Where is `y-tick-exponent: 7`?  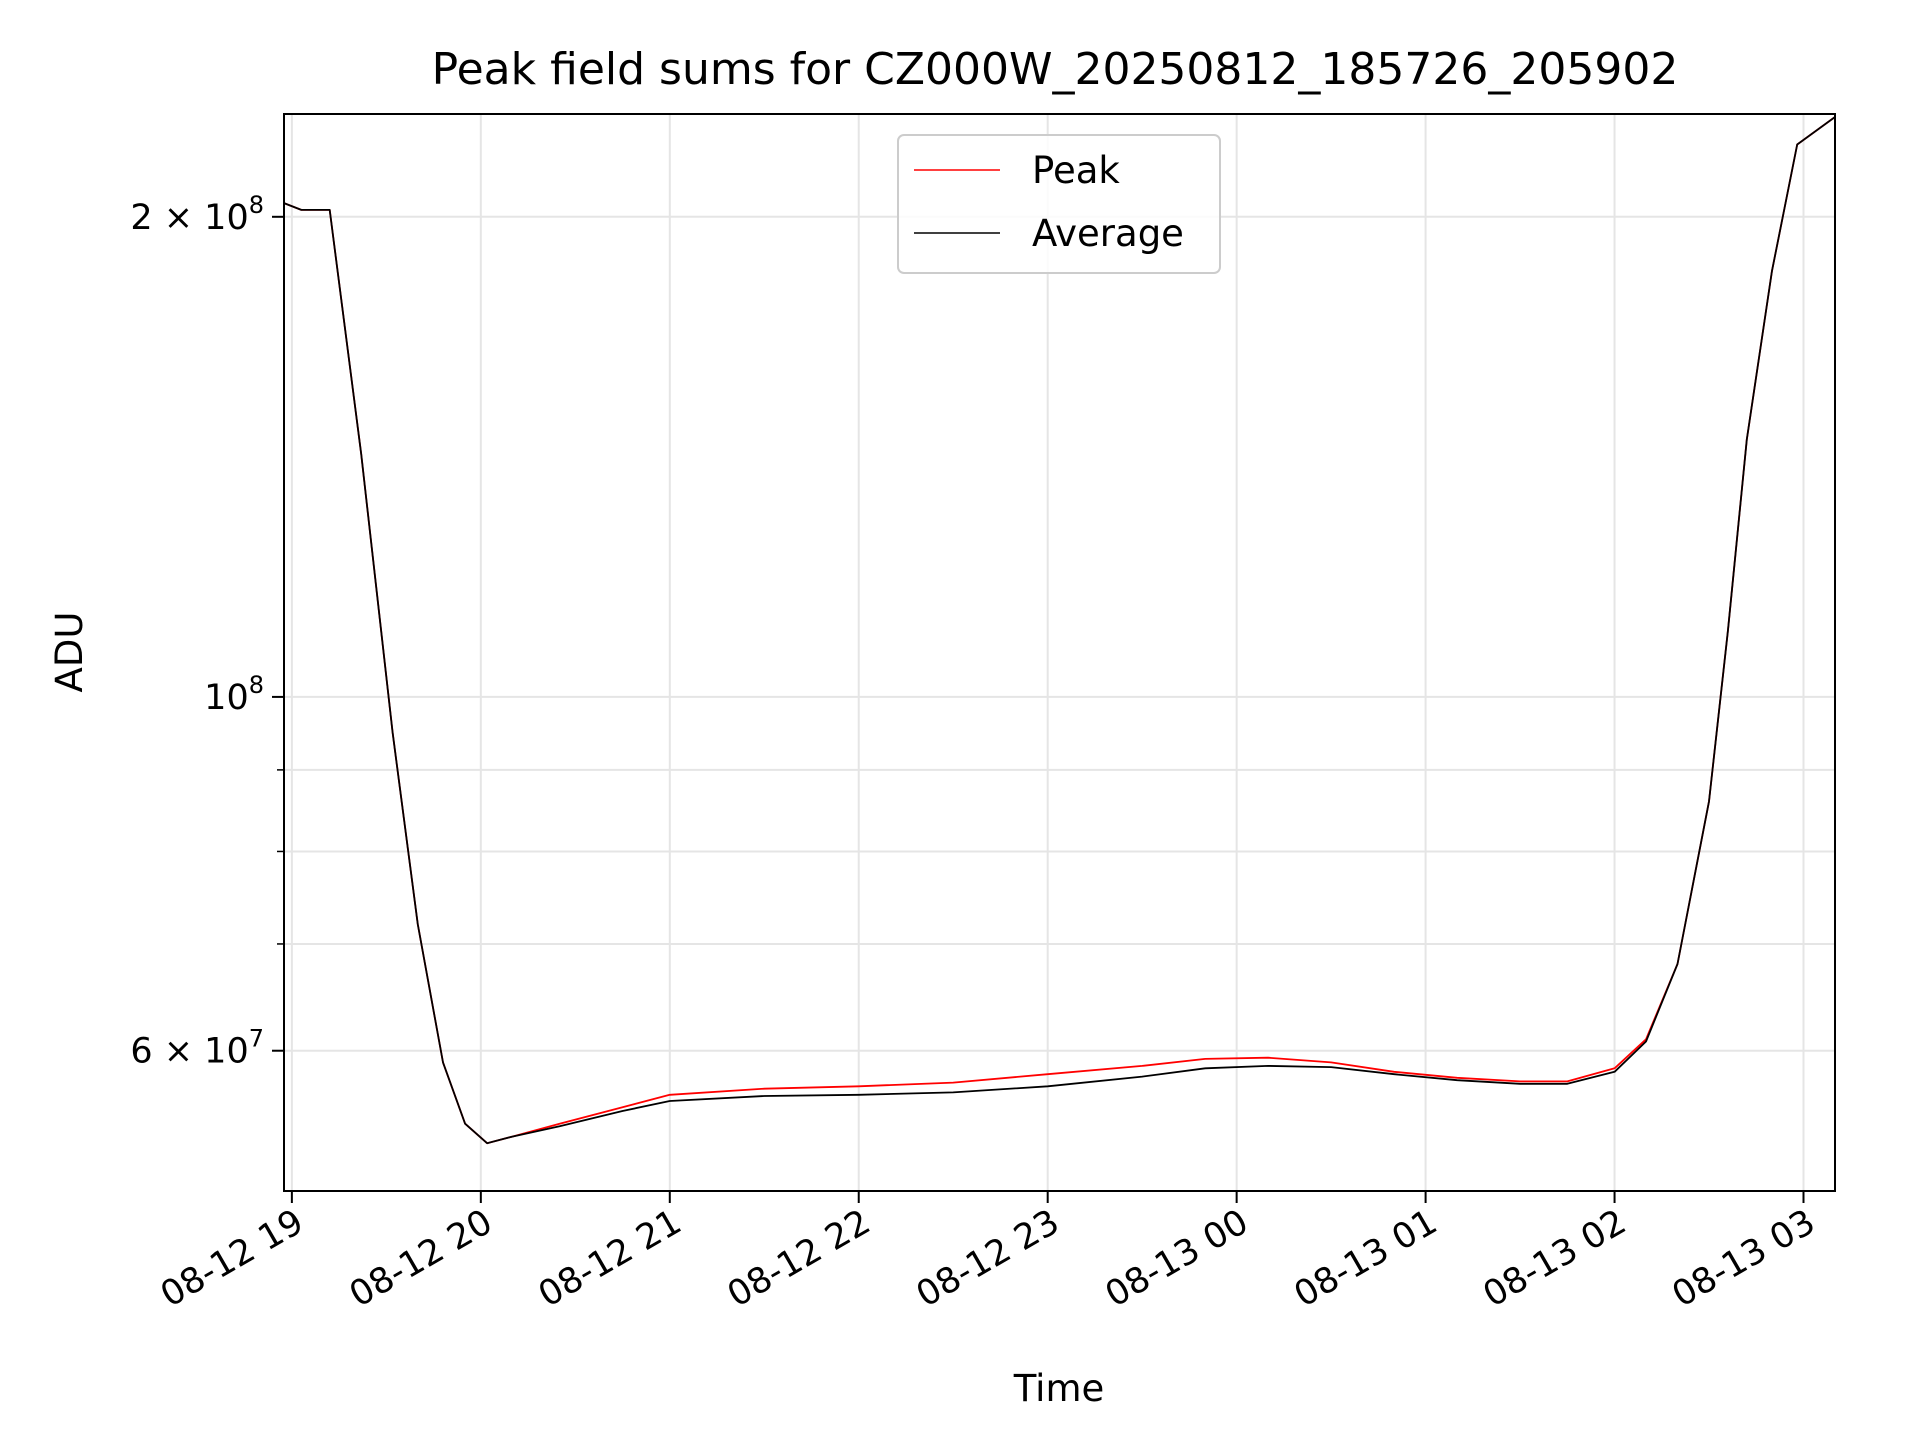 y-tick-exponent: 7 is located at coordinates (256, 1039).